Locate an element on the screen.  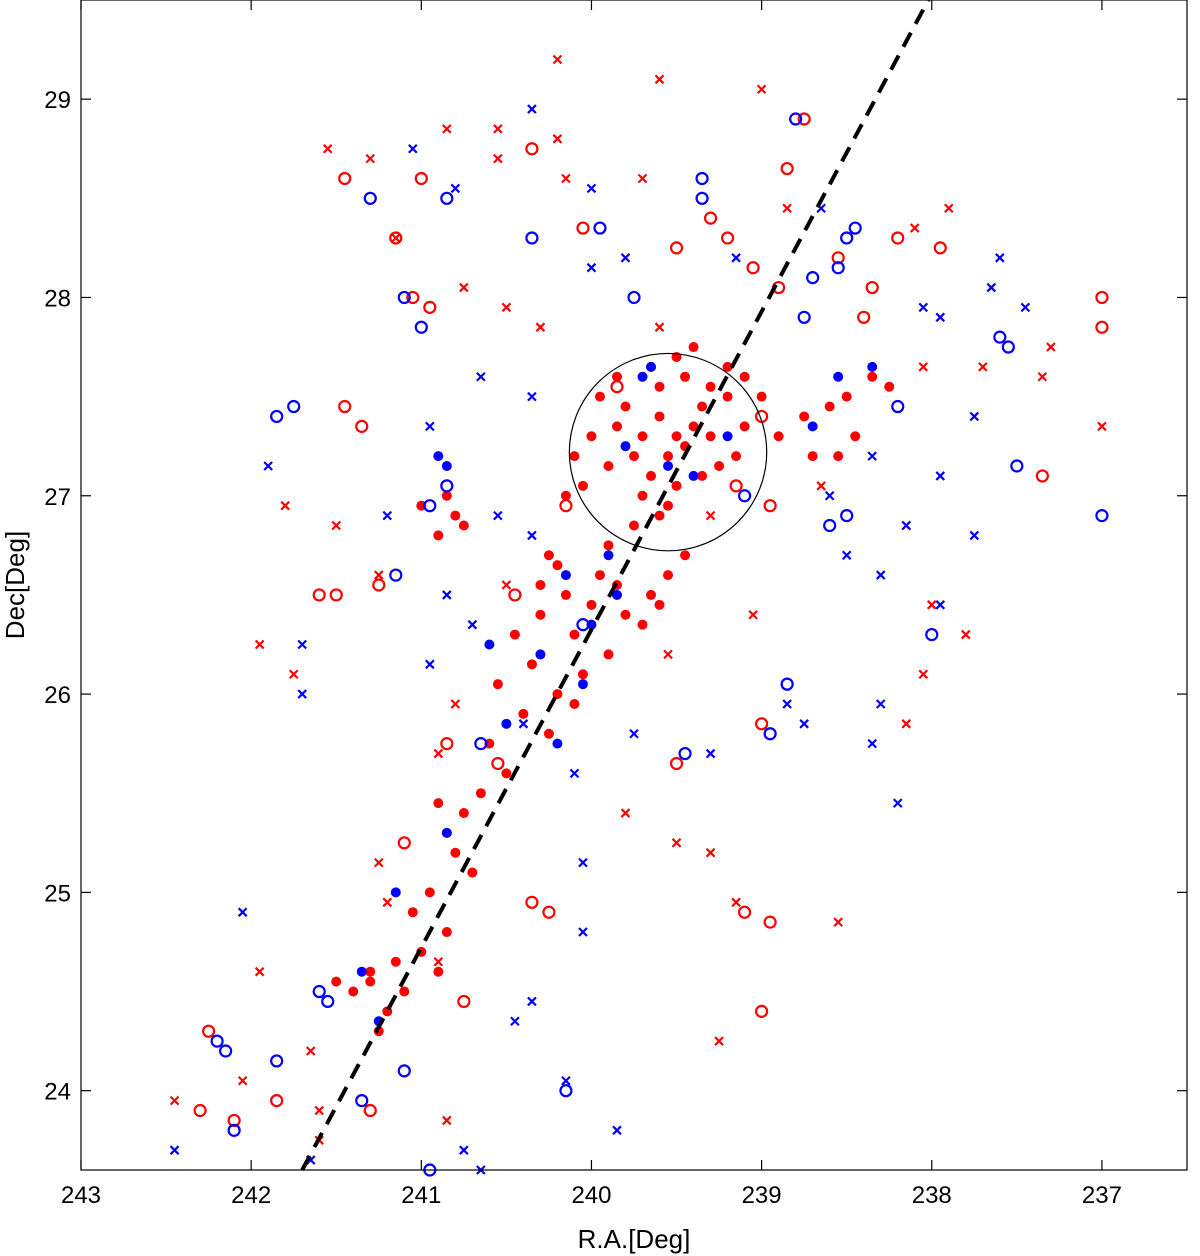
x-tick-label: 241 is located at coordinates (421, 1195).